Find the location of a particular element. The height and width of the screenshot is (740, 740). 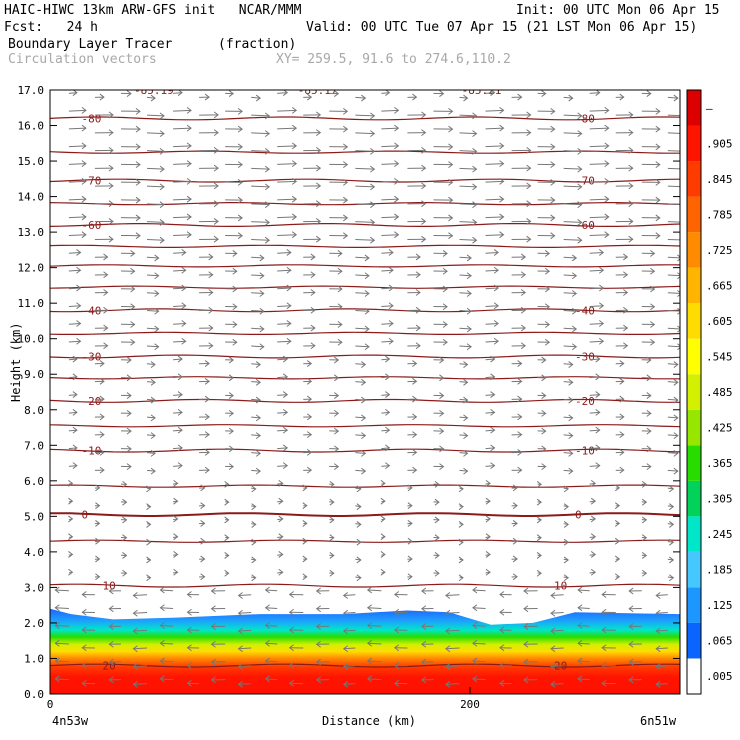

y-tick-label: 10.0 is located at coordinates (31, 339).